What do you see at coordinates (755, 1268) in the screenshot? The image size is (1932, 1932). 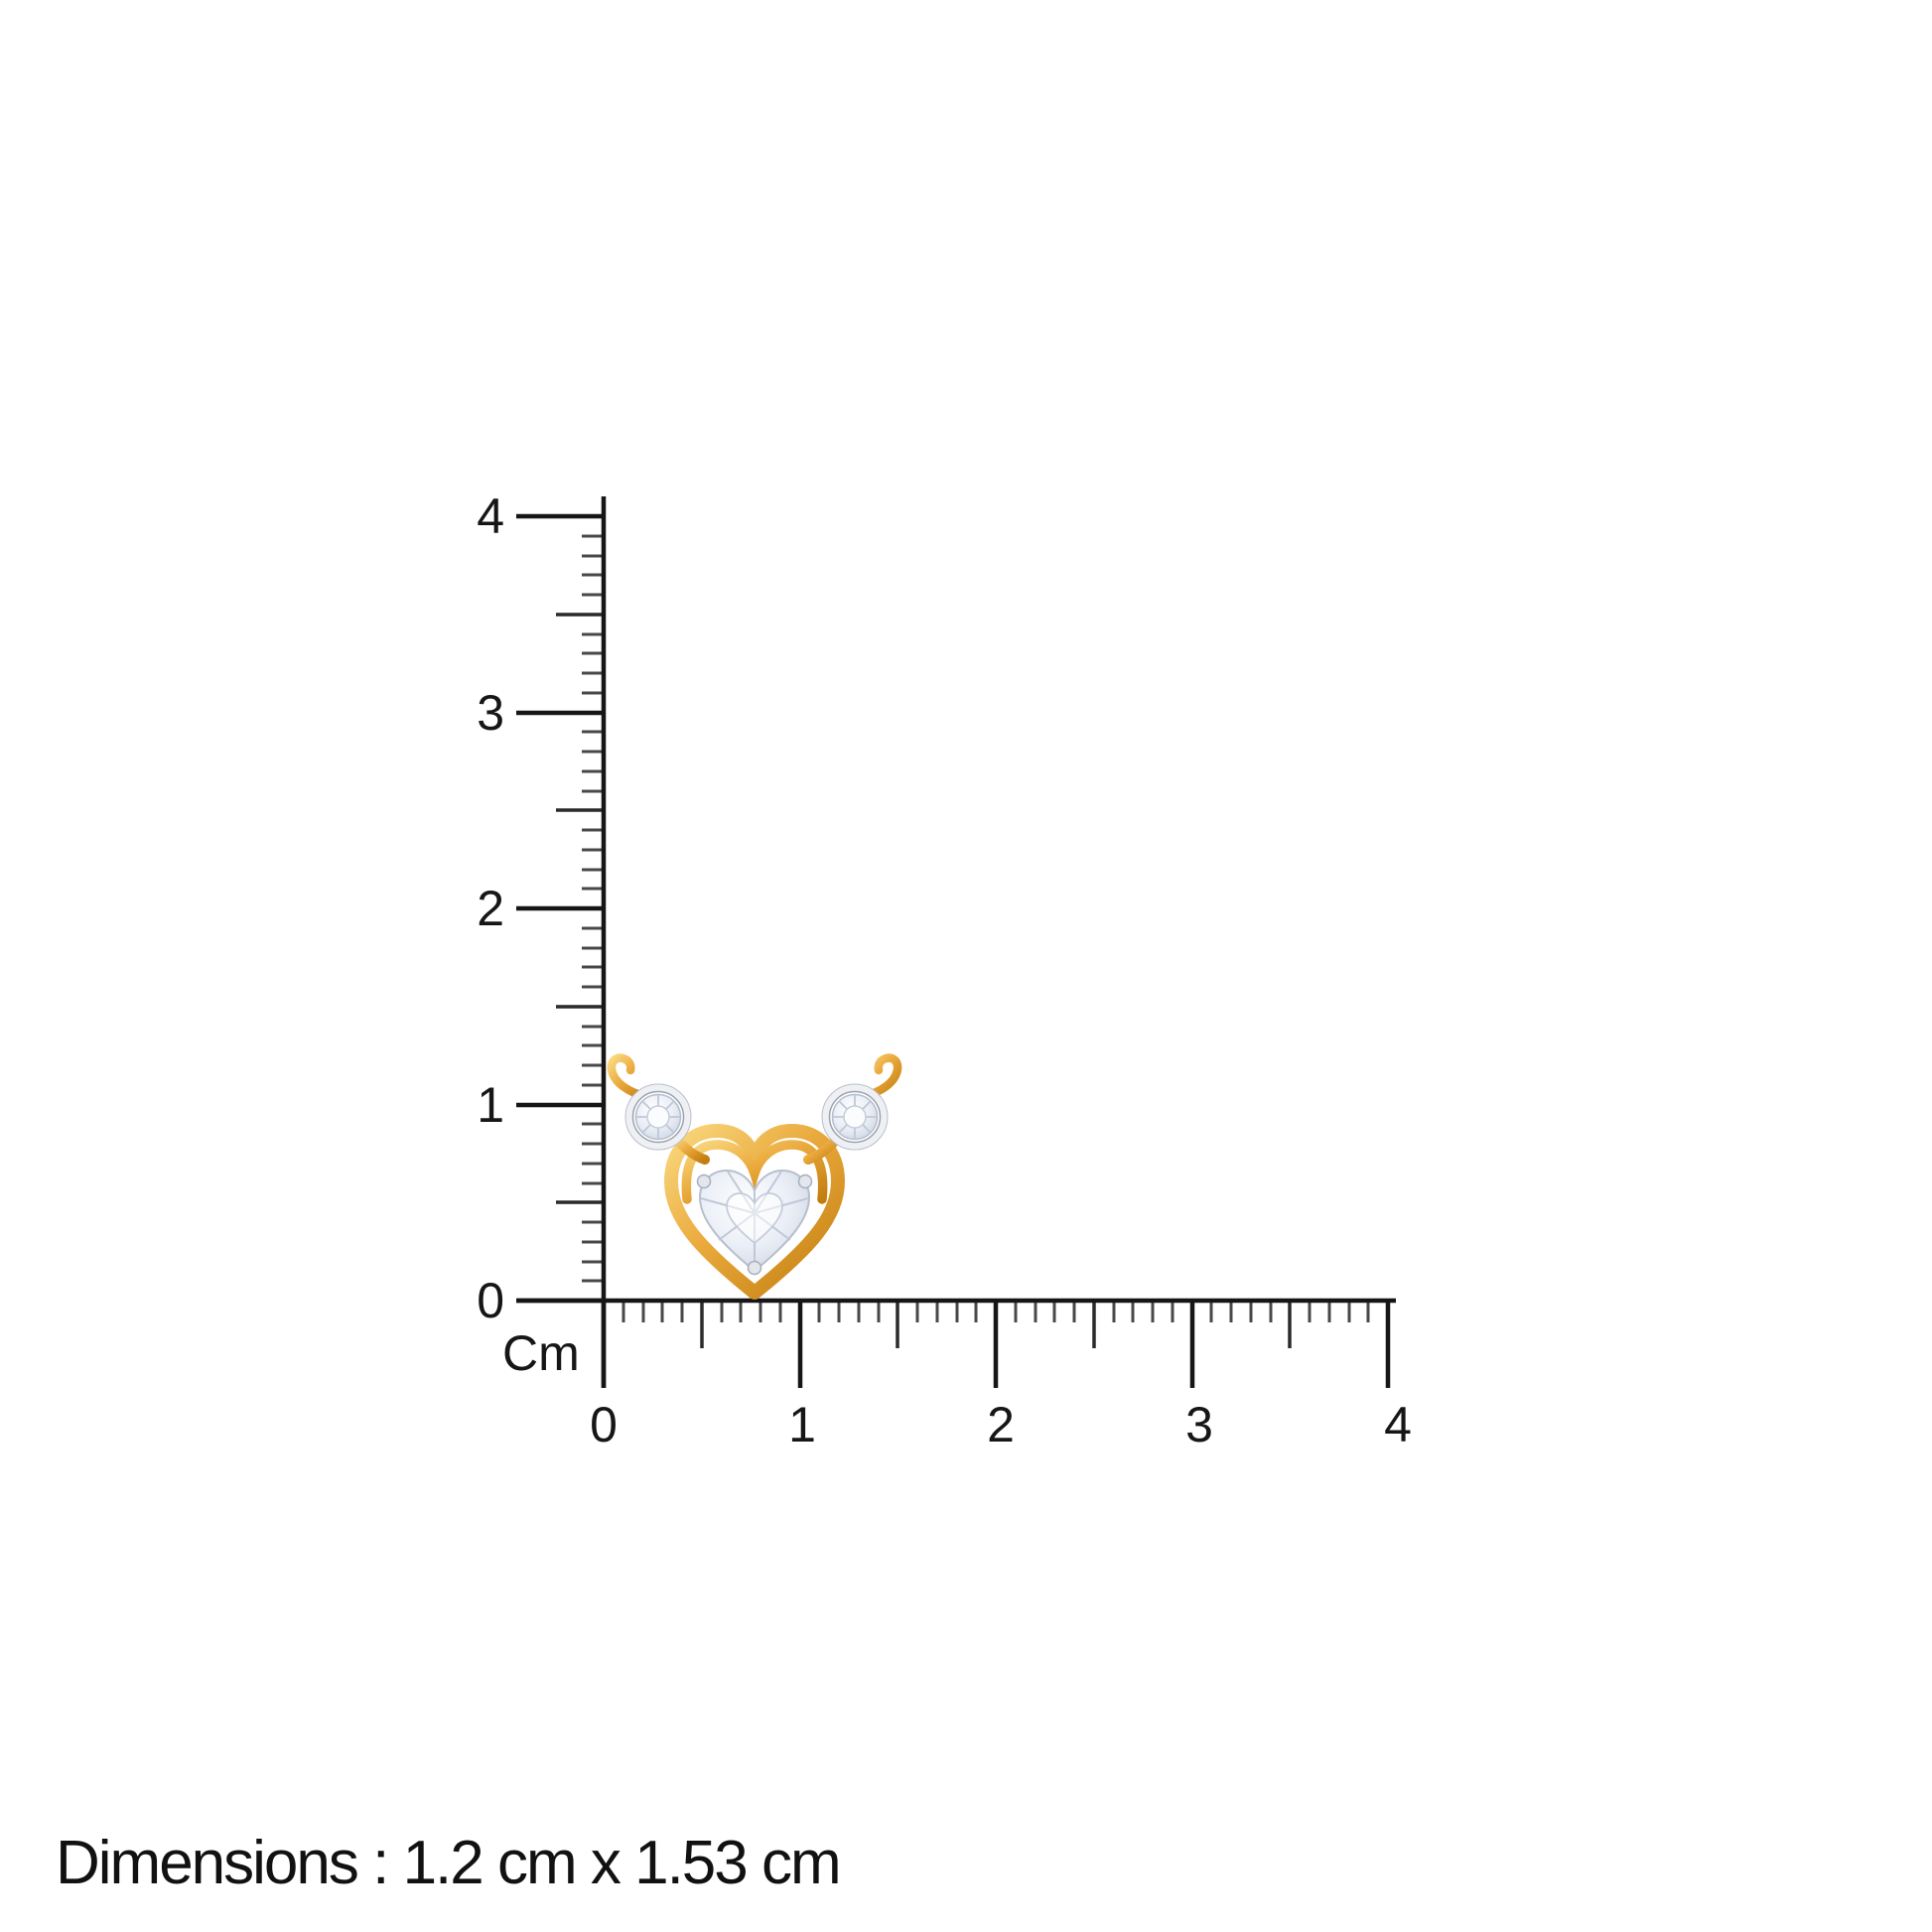 I see `prong-bottom` at bounding box center [755, 1268].